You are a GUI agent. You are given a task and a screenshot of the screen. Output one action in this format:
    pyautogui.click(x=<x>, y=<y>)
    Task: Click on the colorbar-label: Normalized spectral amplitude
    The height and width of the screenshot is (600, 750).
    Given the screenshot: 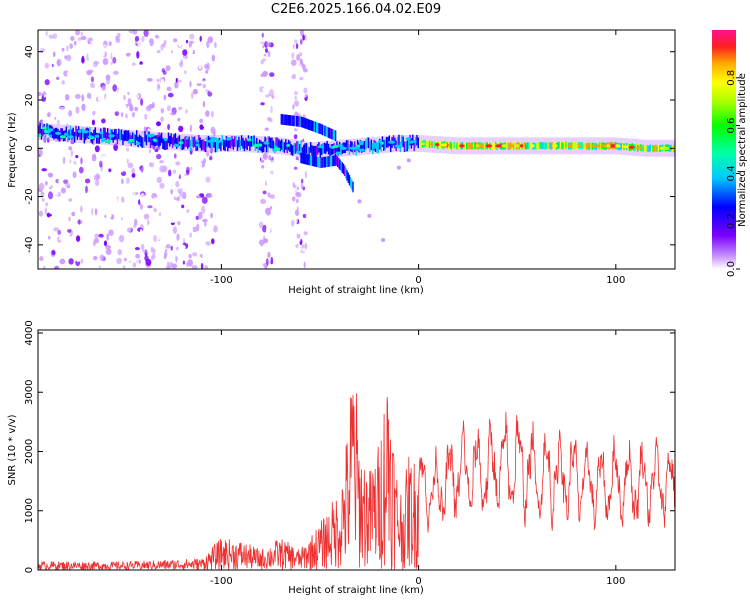 What is the action you would take?
    pyautogui.click(x=742, y=150)
    